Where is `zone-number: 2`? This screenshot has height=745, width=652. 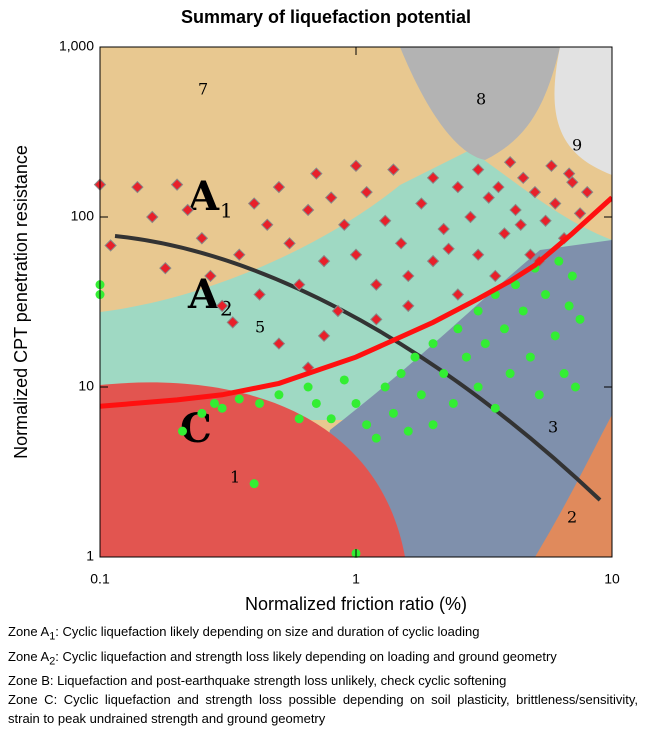 zone-number: 2 is located at coordinates (572, 517).